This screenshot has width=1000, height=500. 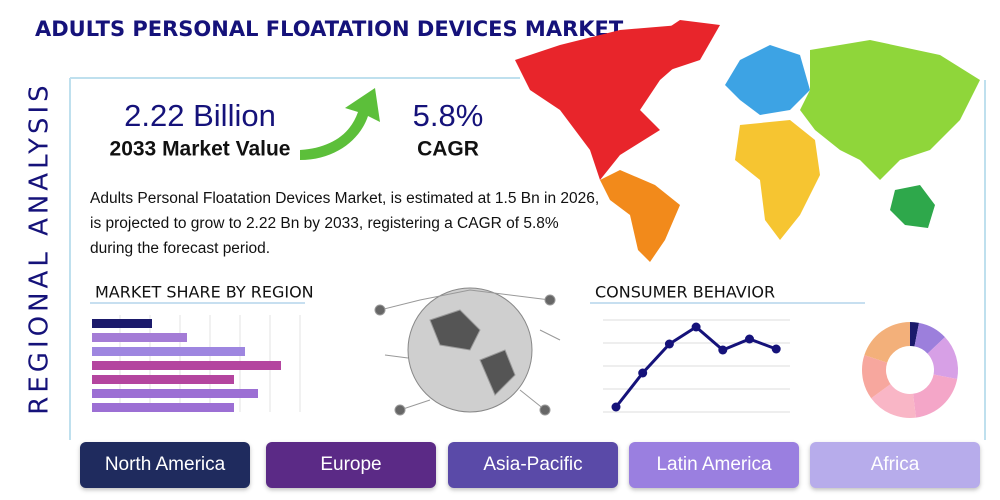 What do you see at coordinates (40, 247) in the screenshot?
I see `side-label: REGIONAL ANALYSIS` at bounding box center [40, 247].